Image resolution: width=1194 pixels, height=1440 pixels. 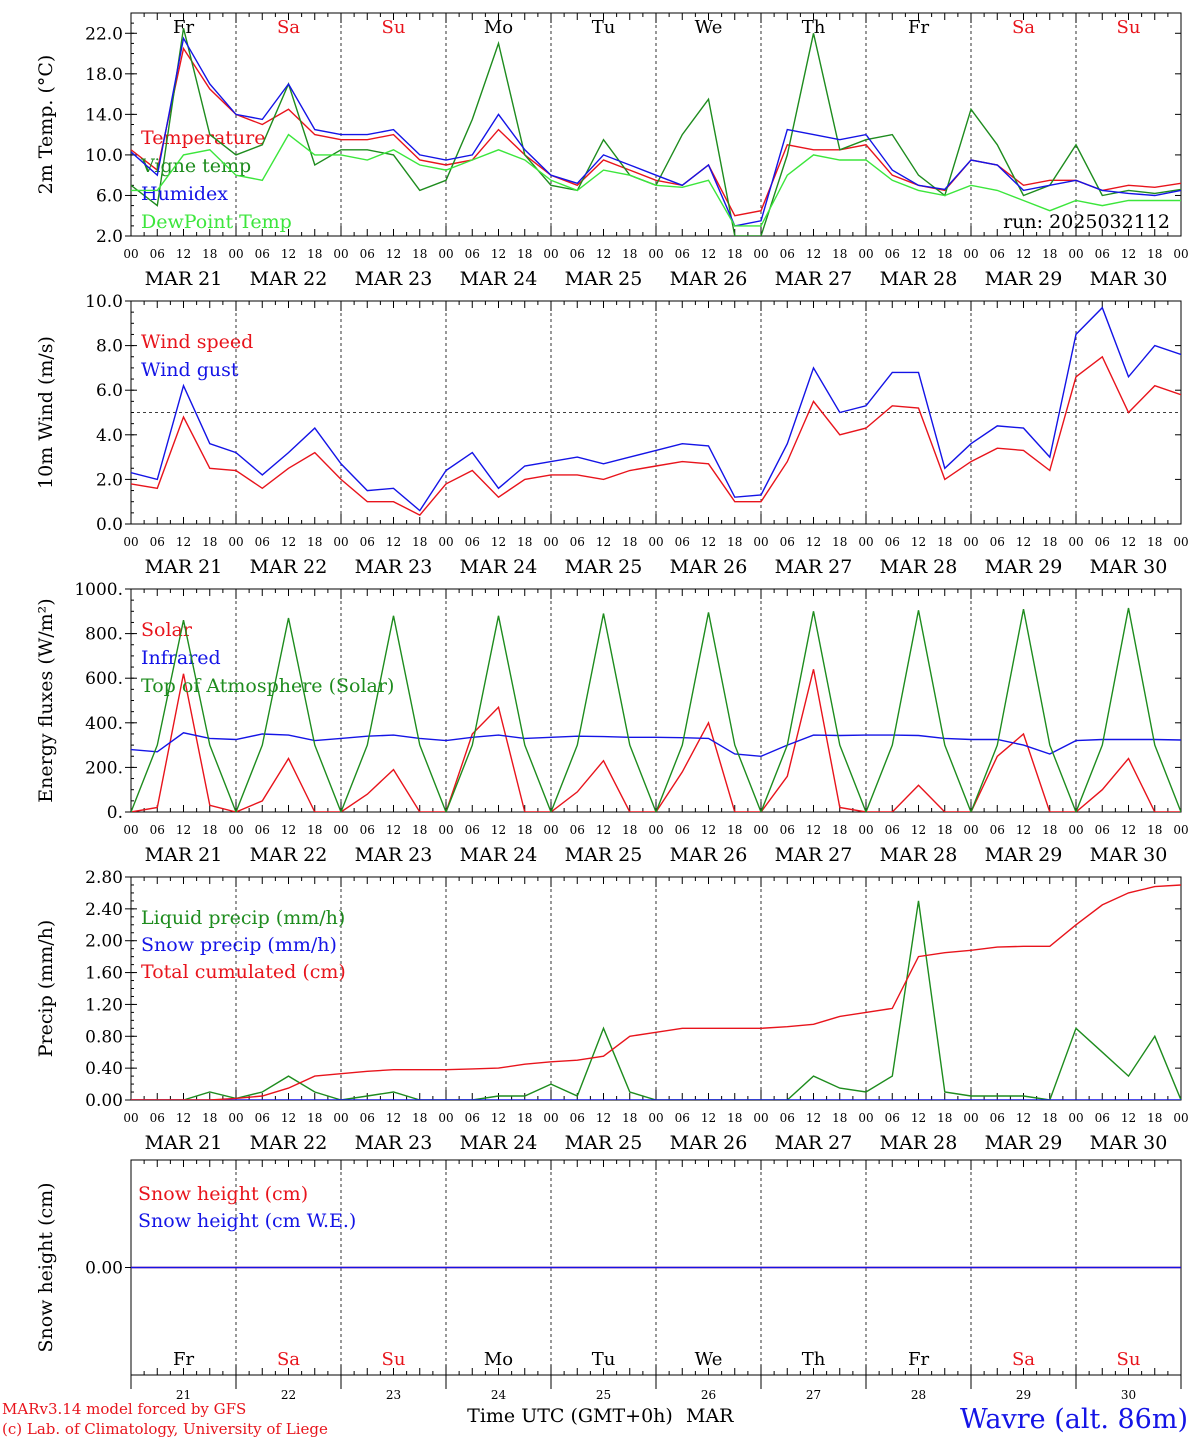 What do you see at coordinates (814, 567) in the screenshot?
I see `date-label: MAR 27` at bounding box center [814, 567].